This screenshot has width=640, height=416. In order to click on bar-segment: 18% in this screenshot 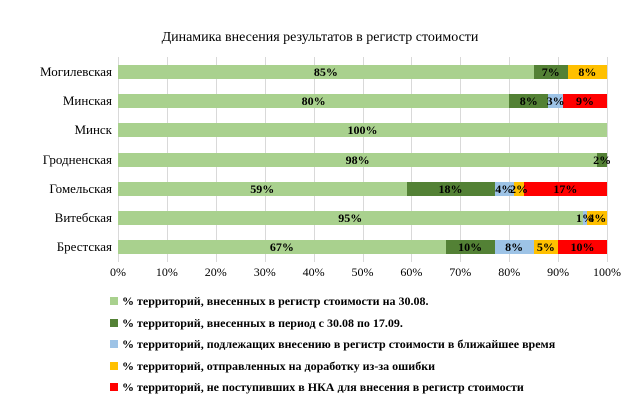, I will do `click(450, 188)`.